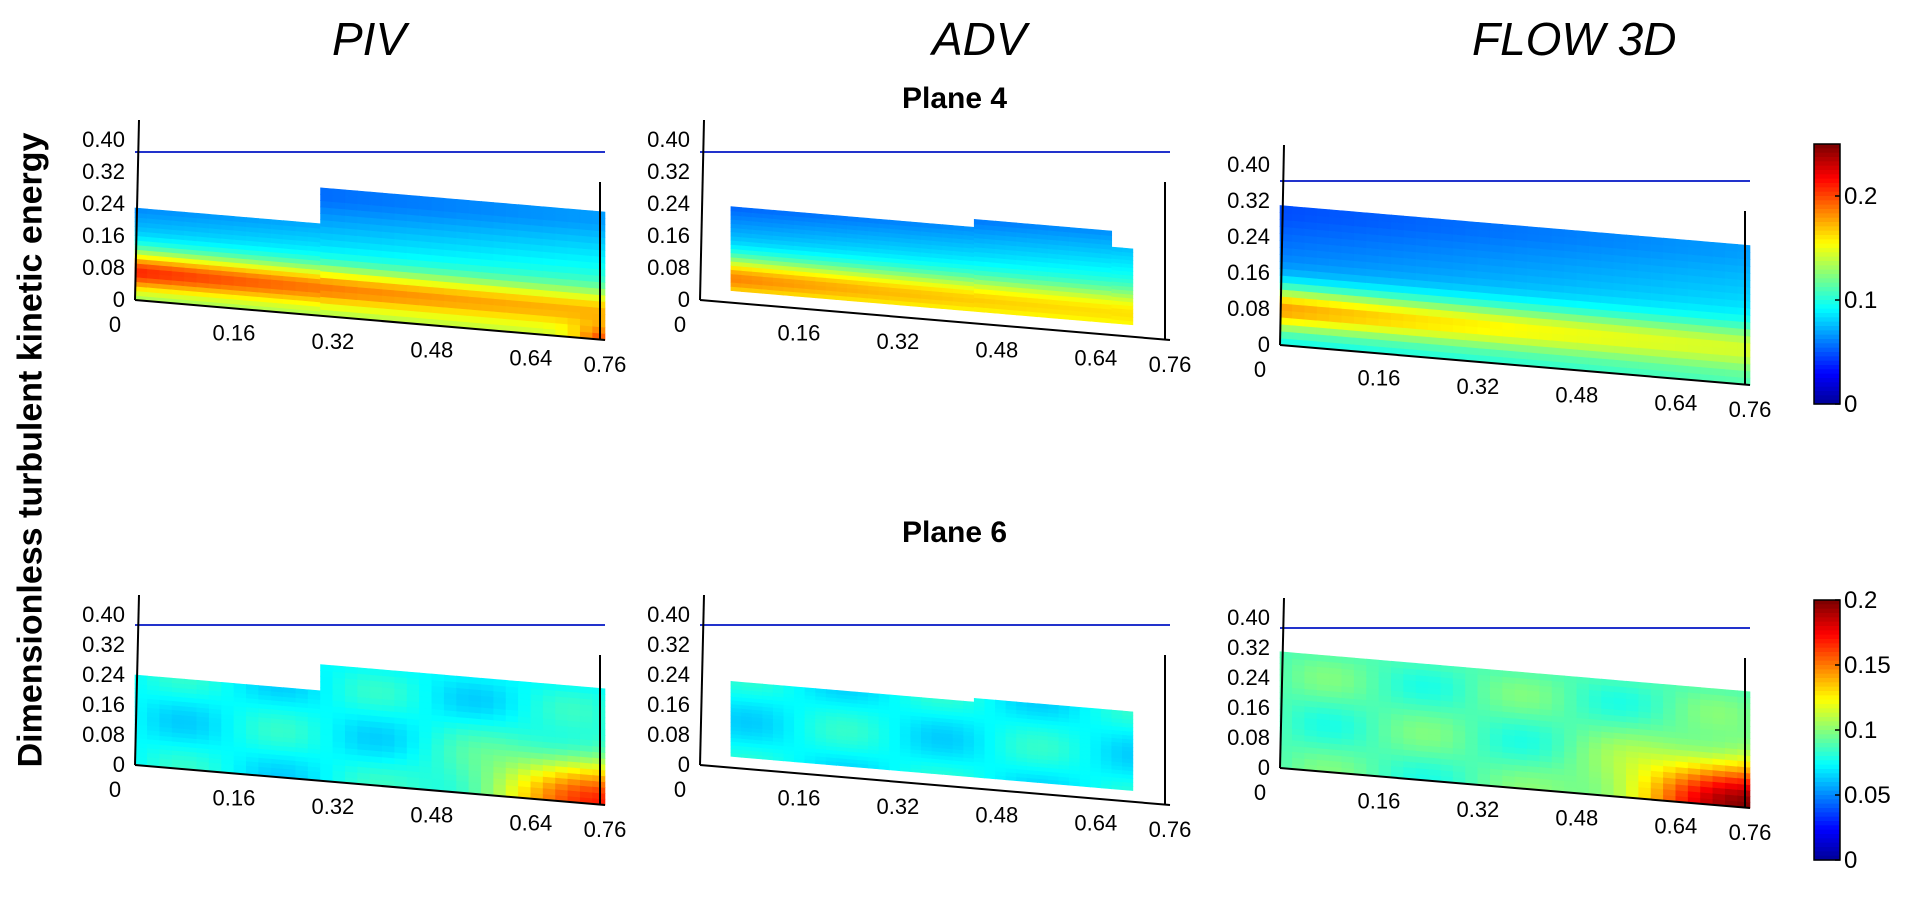 This screenshot has width=1910, height=917. Describe the element at coordinates (119, 764) in the screenshot. I see `y-tick-label: 0` at that location.